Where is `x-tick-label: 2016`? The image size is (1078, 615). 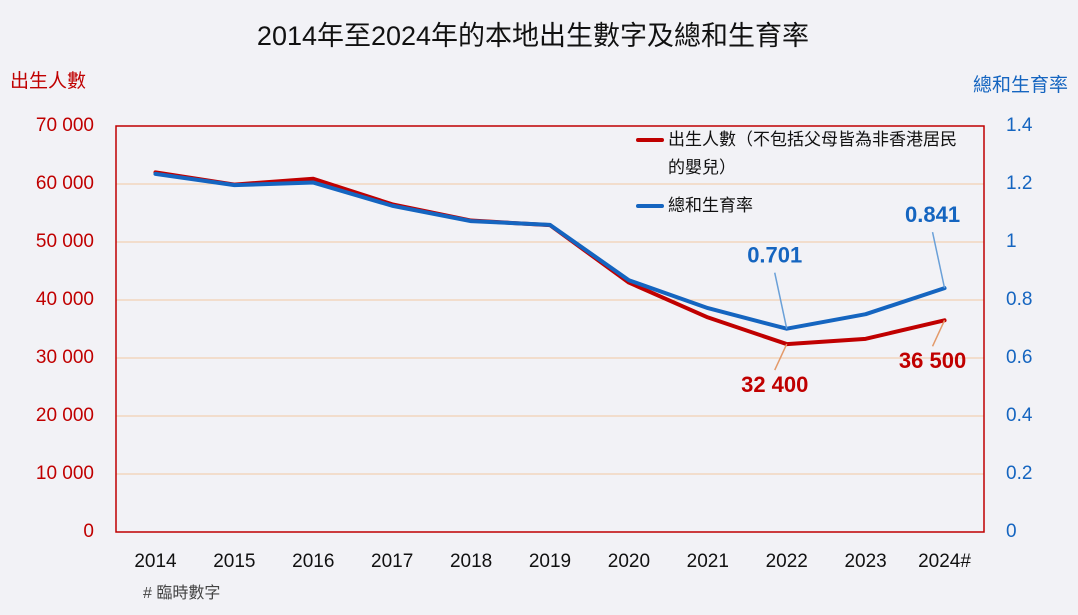
x-tick-label: 2016 is located at coordinates (313, 561).